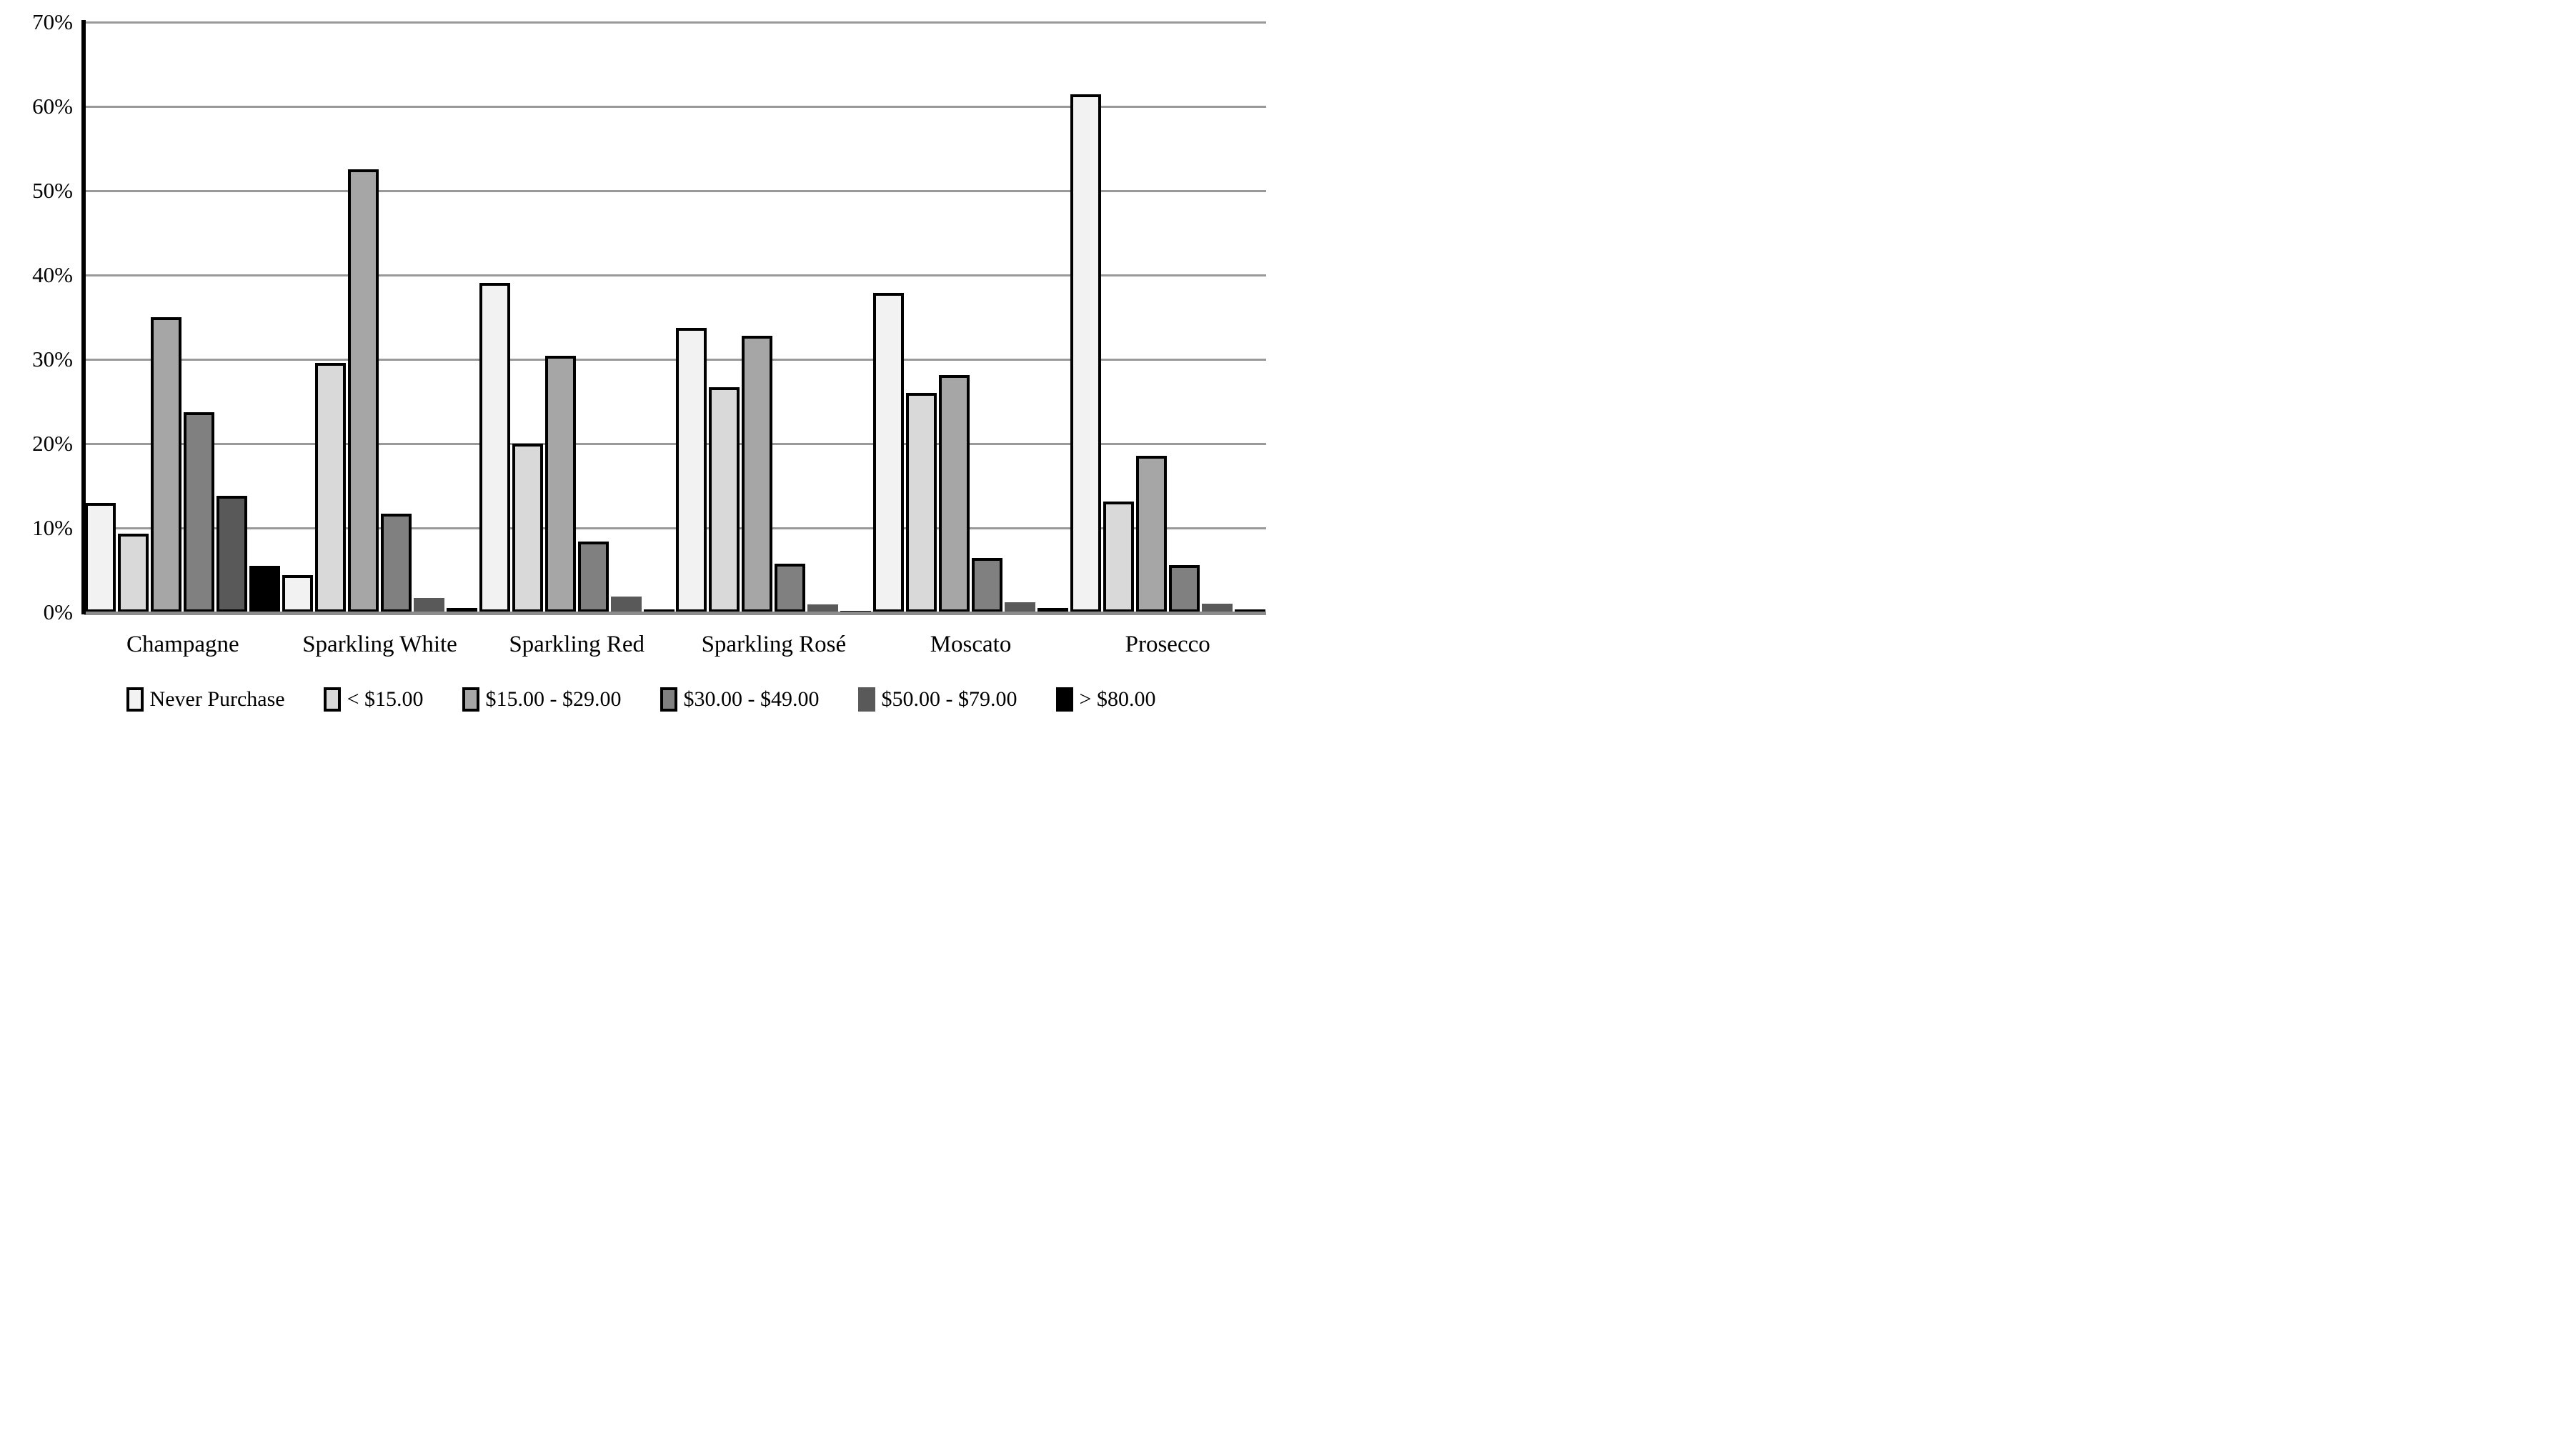  Describe the element at coordinates (751, 699) in the screenshot. I see `legend-label: $30.00 - $49.00` at that location.